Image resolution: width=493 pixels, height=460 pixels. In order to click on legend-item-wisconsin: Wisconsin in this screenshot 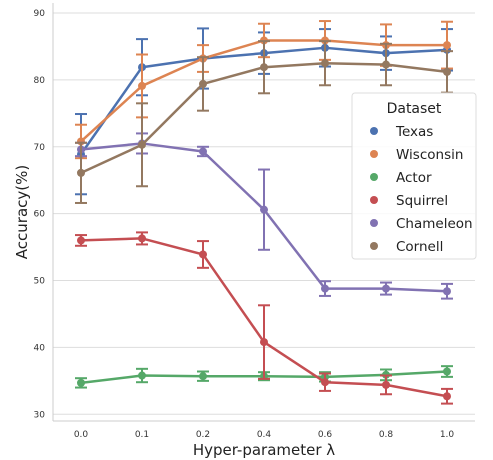, I will do `click(416, 155)`.